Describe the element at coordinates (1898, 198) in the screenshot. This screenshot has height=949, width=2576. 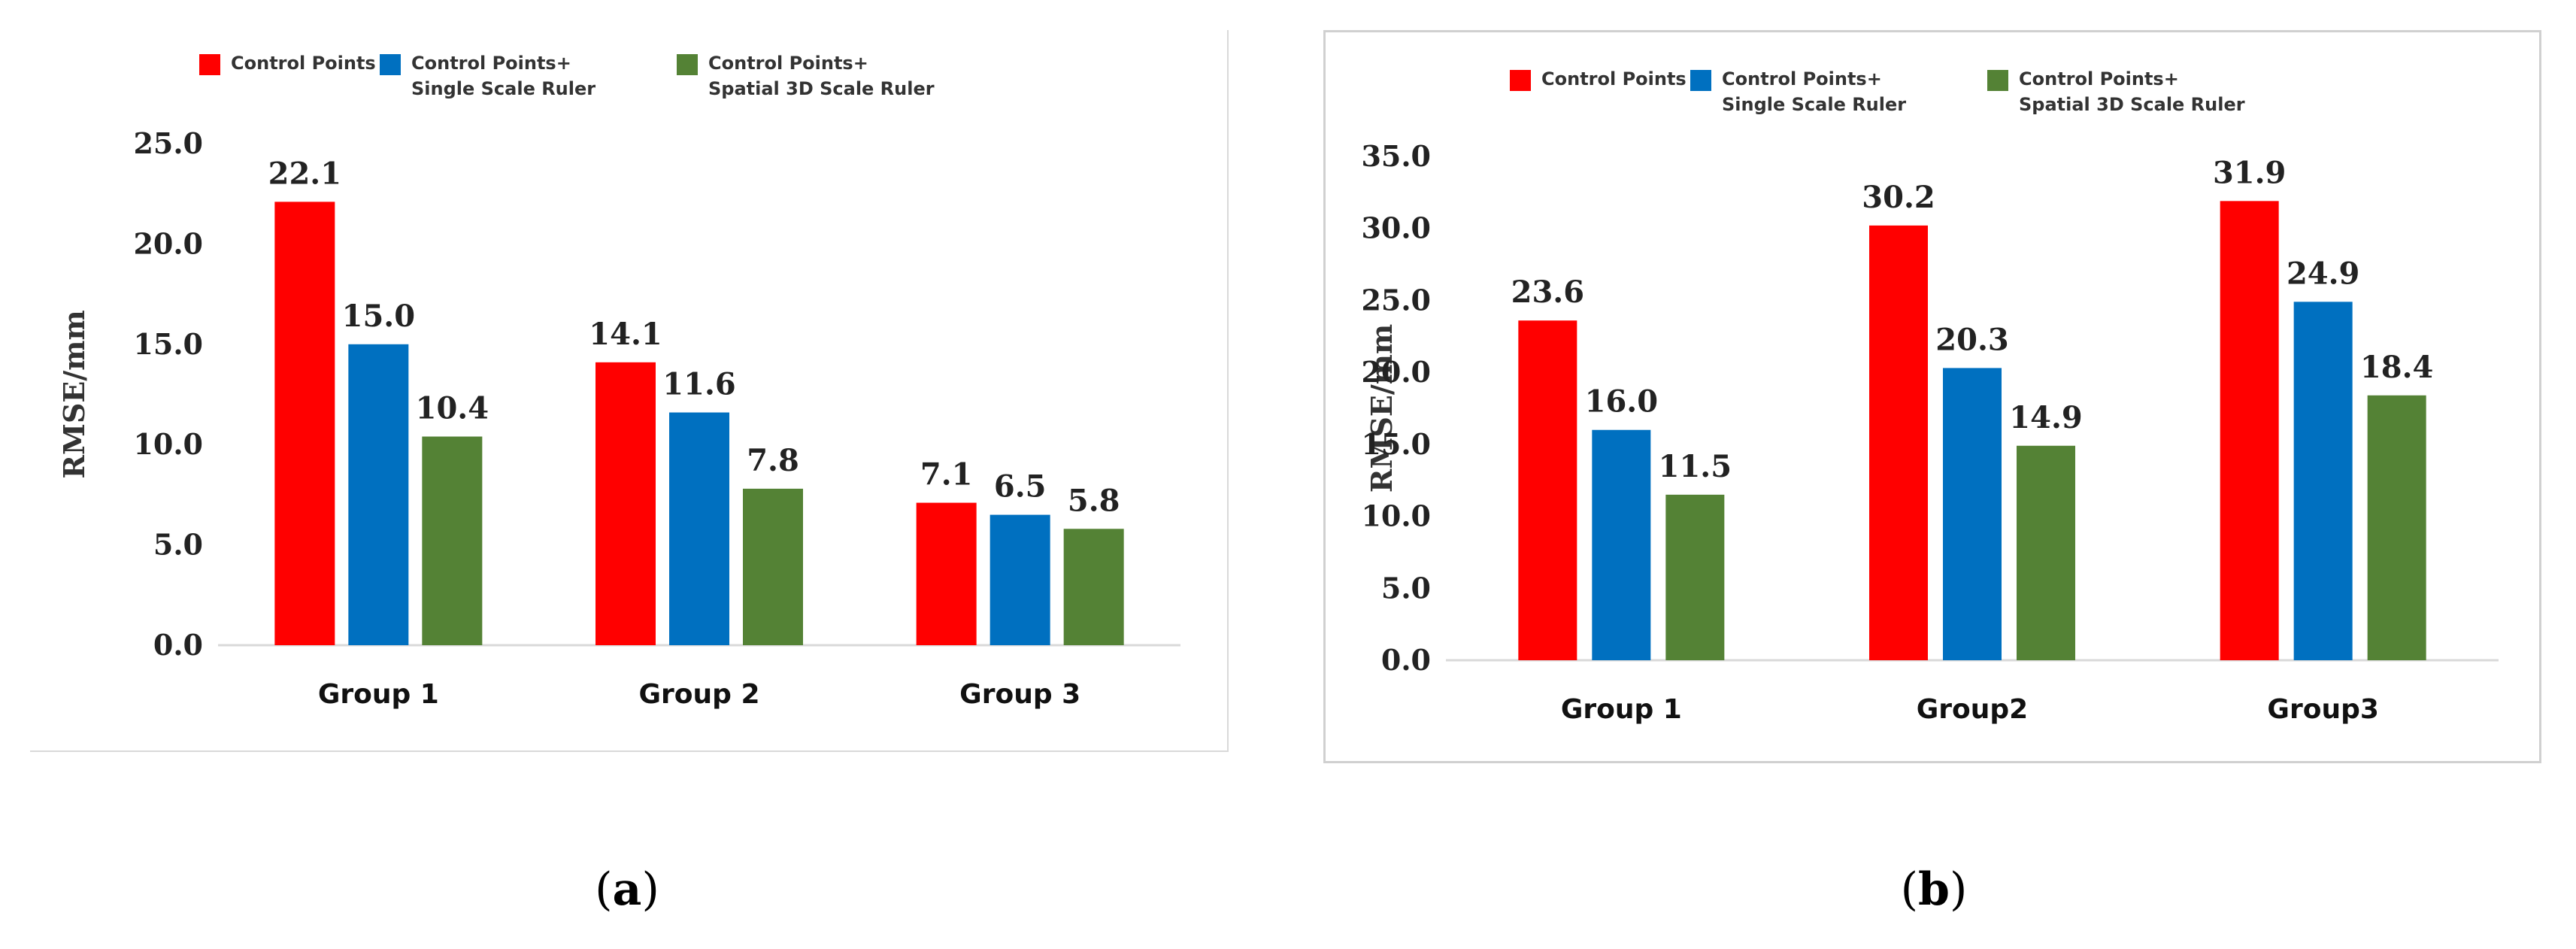
I see `data-label: 30.2` at that location.